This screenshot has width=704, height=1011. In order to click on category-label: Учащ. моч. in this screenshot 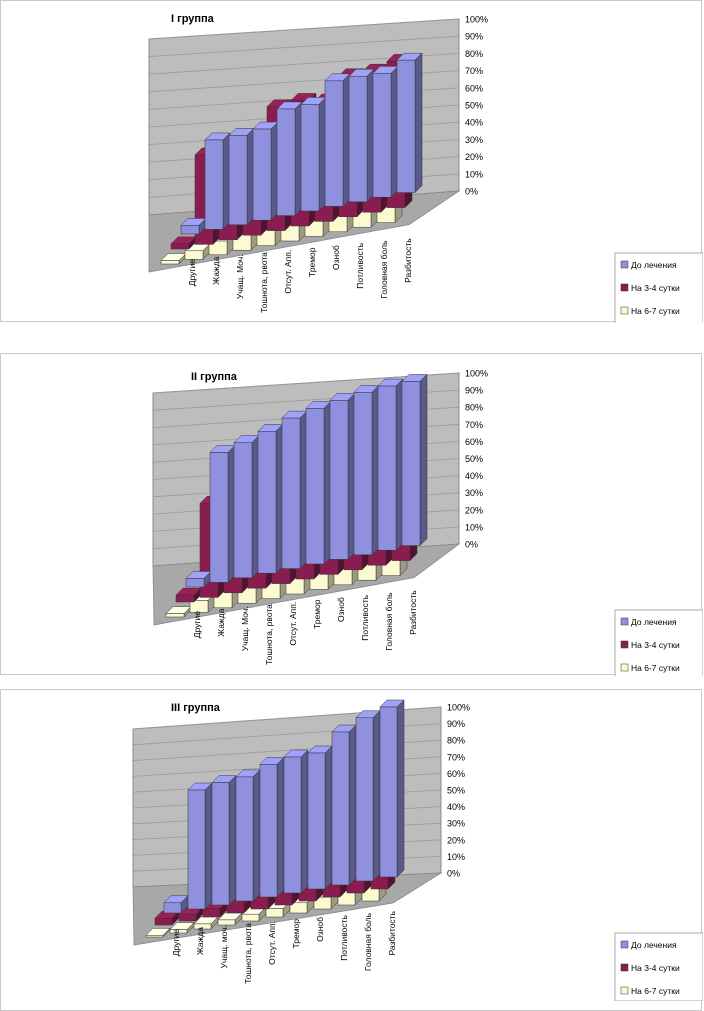, I will do `click(224, 946)`.